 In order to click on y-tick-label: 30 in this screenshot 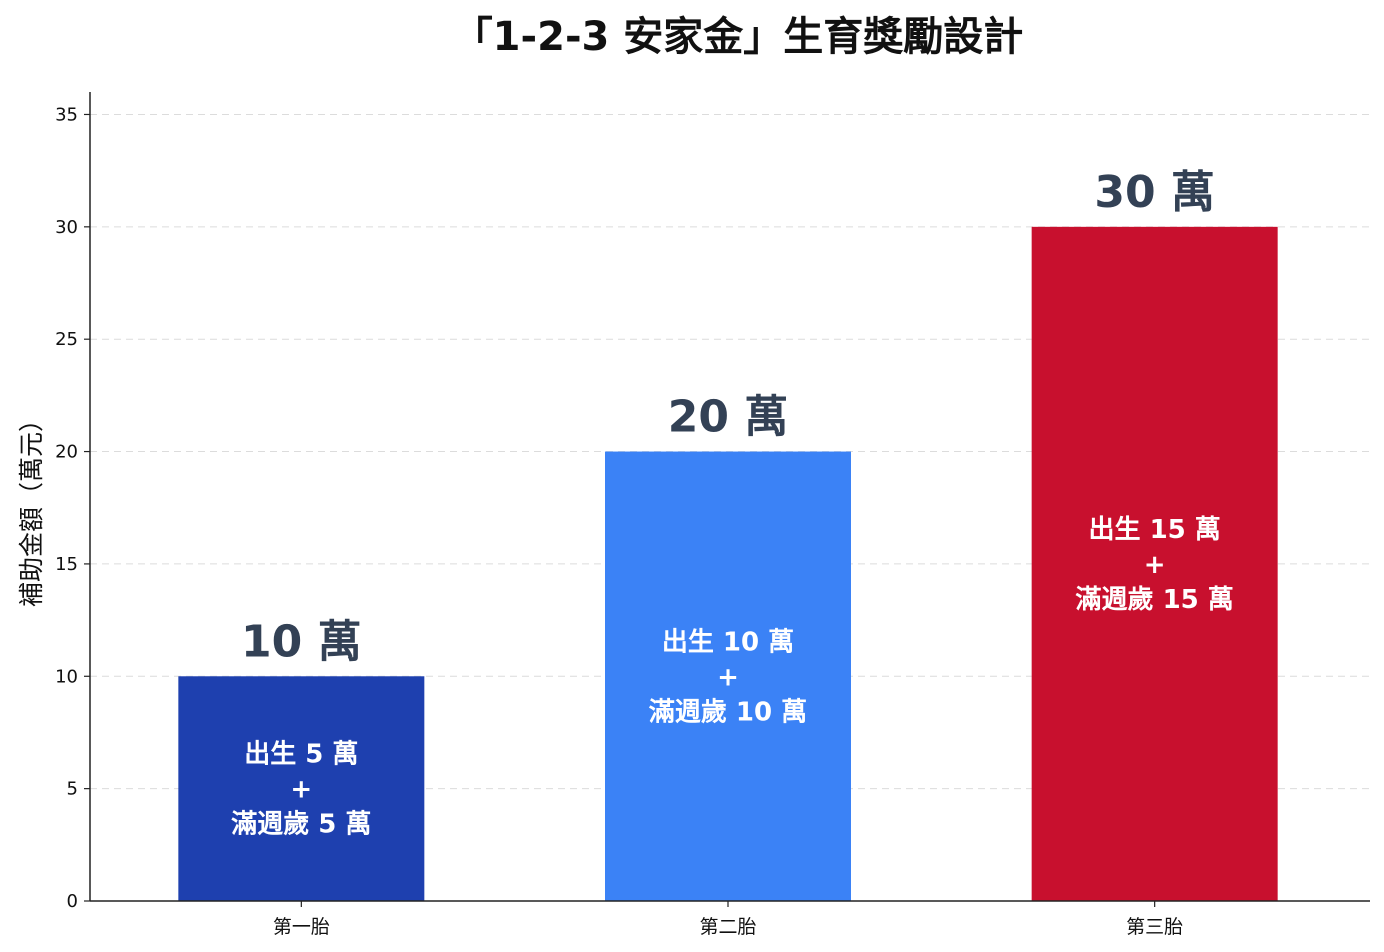, I will do `click(66, 227)`.